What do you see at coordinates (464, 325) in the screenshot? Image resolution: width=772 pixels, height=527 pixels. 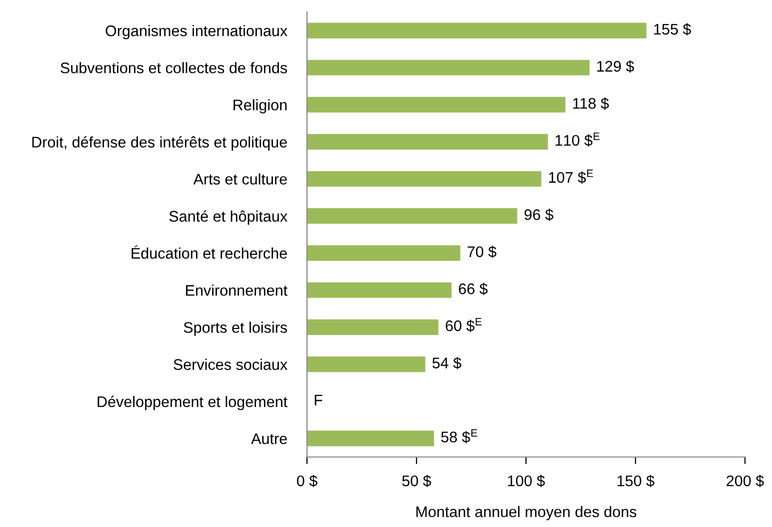 I see `data-label: 60 $$^{E}$` at bounding box center [464, 325].